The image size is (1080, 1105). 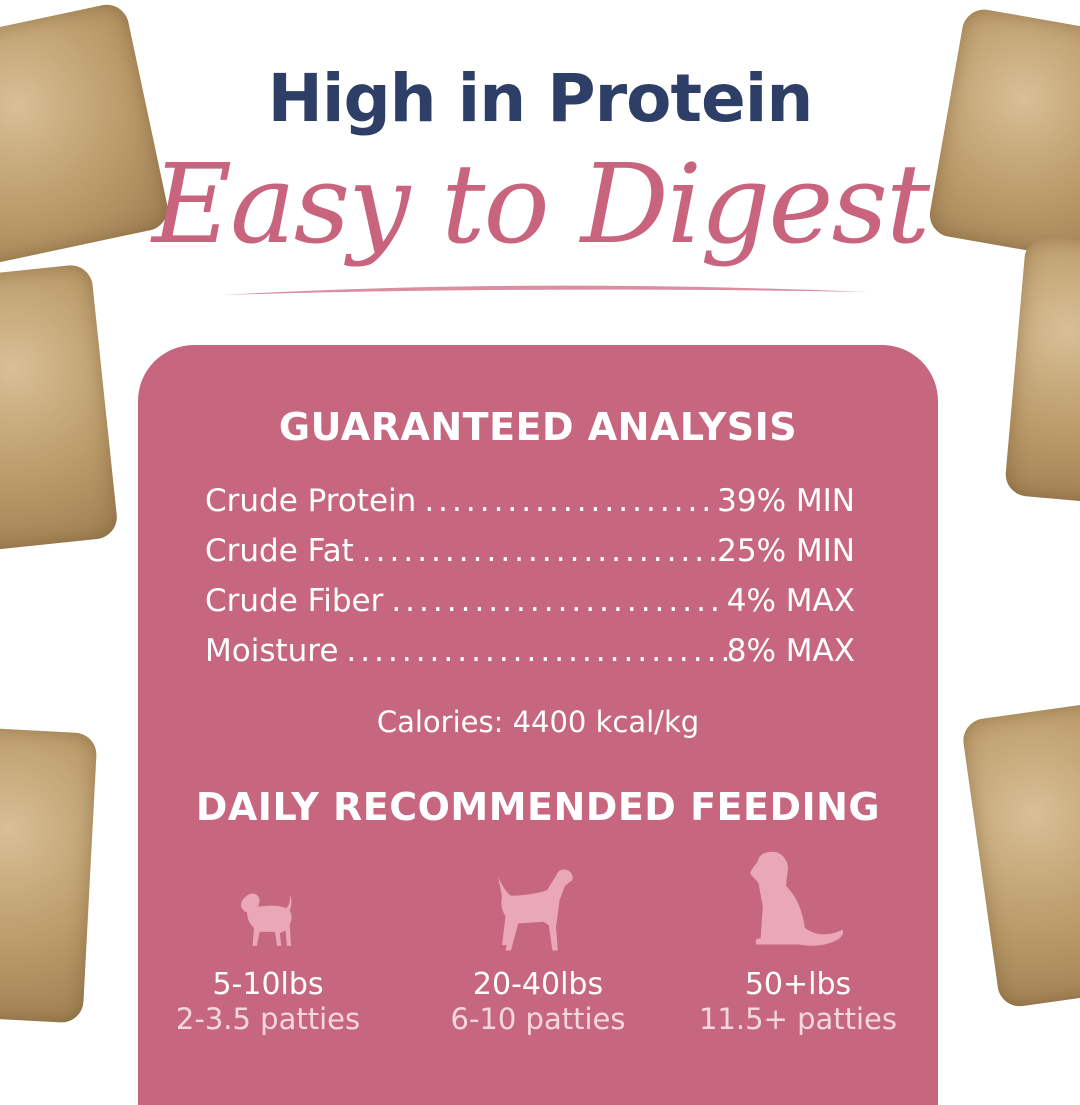 What do you see at coordinates (535, 910) in the screenshot?
I see `medium-dog-icon` at bounding box center [535, 910].